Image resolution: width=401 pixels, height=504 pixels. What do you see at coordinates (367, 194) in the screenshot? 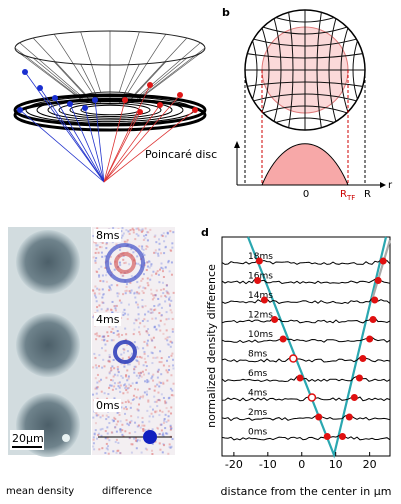
I see `label: R` at bounding box center [367, 194].